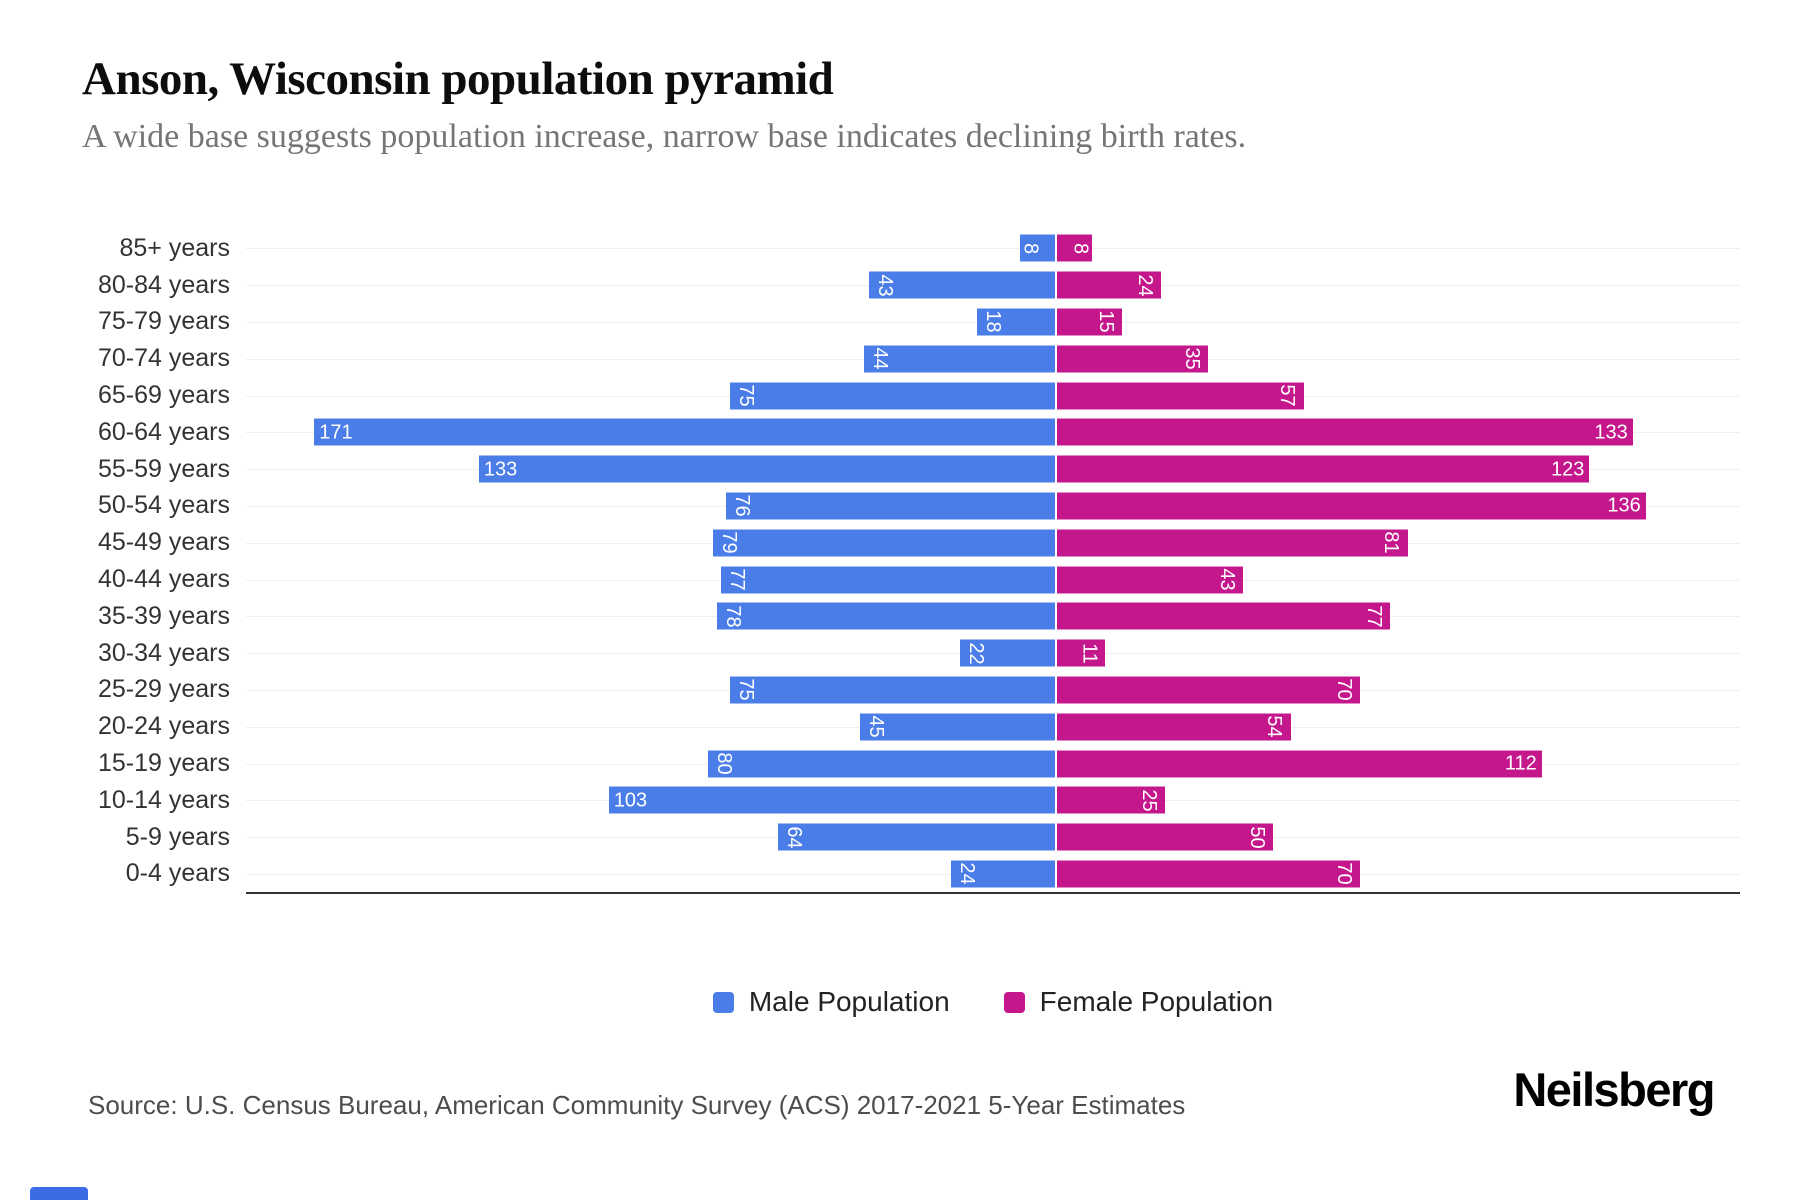 The width and height of the screenshot is (1800, 1200). I want to click on female-bar: 25, so click(1111, 800).